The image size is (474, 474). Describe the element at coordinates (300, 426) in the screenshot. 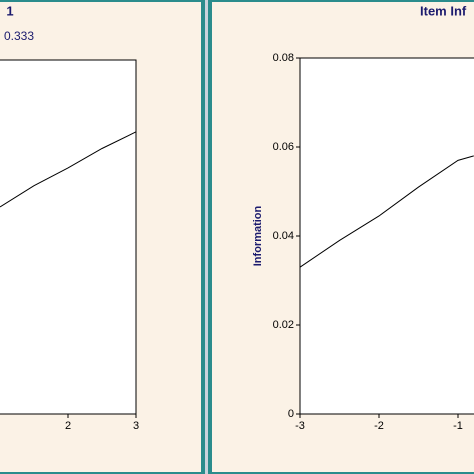

I see `x-tick-label: -3` at that location.